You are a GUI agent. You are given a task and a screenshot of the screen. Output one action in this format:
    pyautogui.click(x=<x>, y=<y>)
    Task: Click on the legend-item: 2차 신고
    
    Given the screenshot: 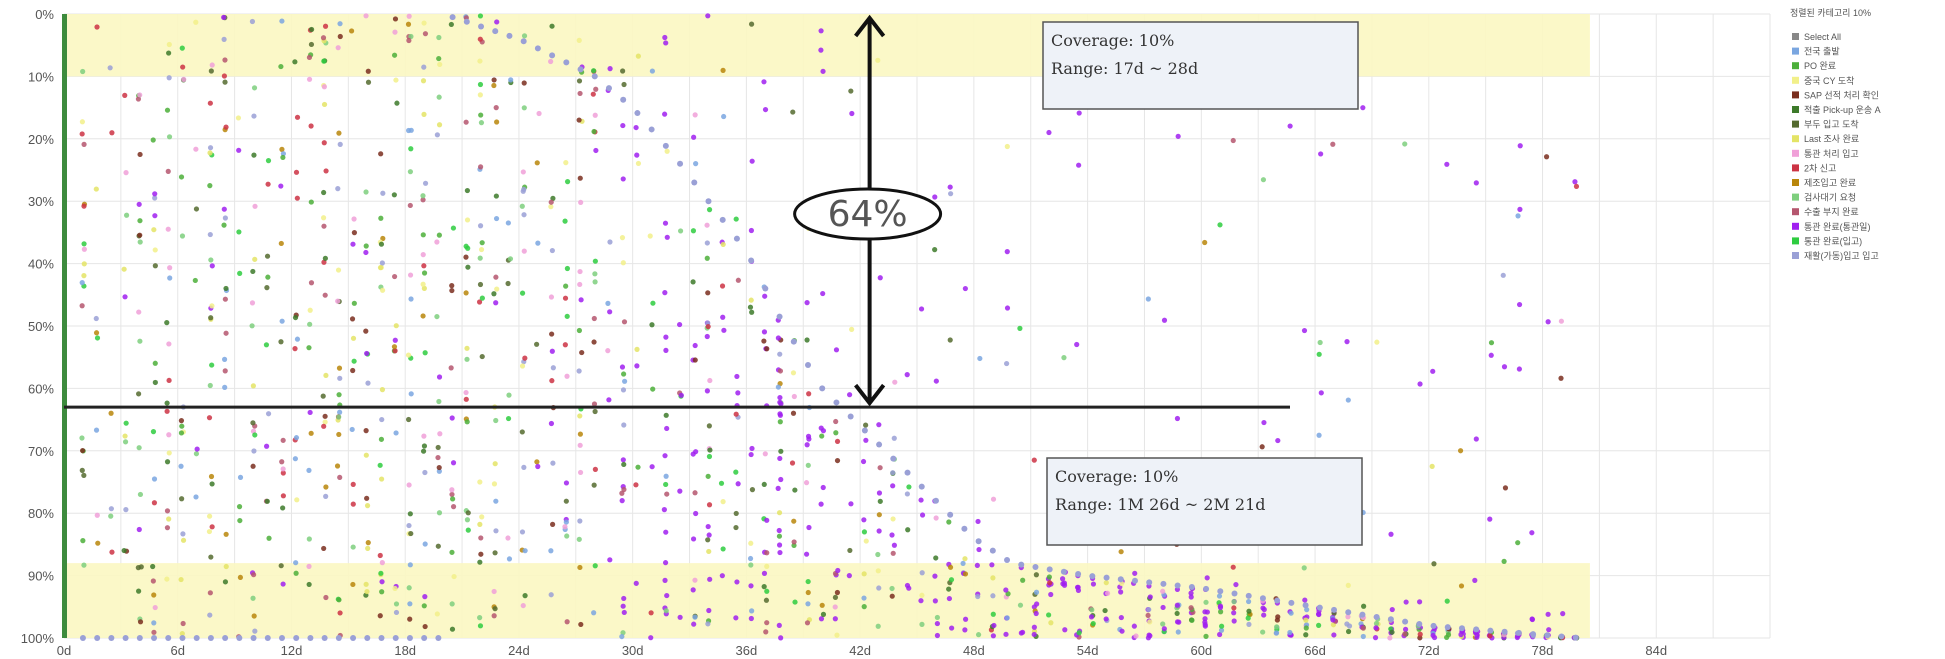 What is the action you would take?
    pyautogui.click(x=1820, y=167)
    